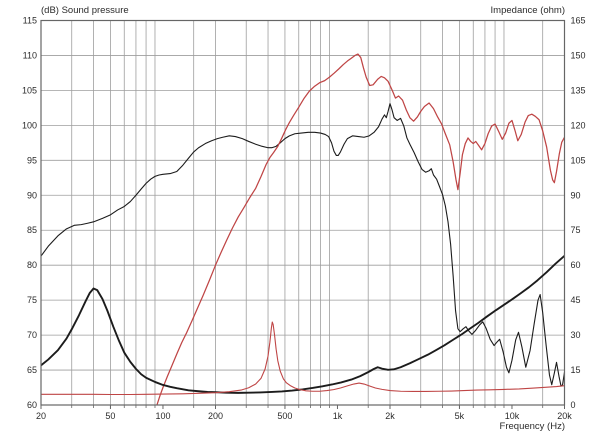 The height and width of the screenshot is (433, 600). I want to click on y-right-tick-label: 120, so click(578, 125).